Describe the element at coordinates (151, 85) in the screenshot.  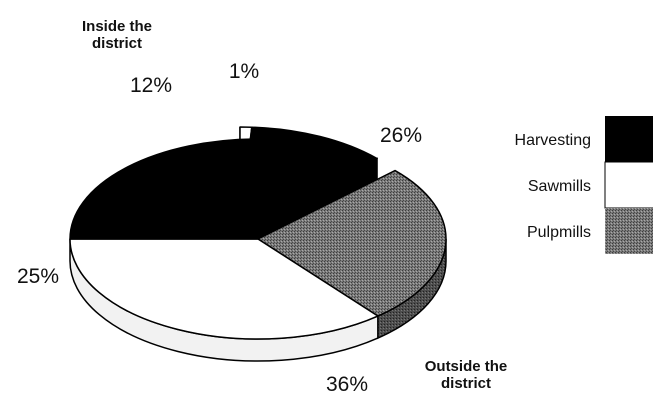
I see `slice-label-harvesting-inside: 12%` at that location.